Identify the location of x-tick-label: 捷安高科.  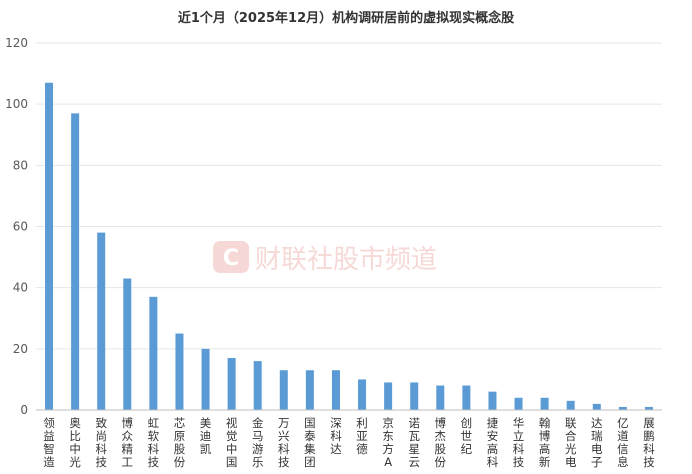
(493, 442).